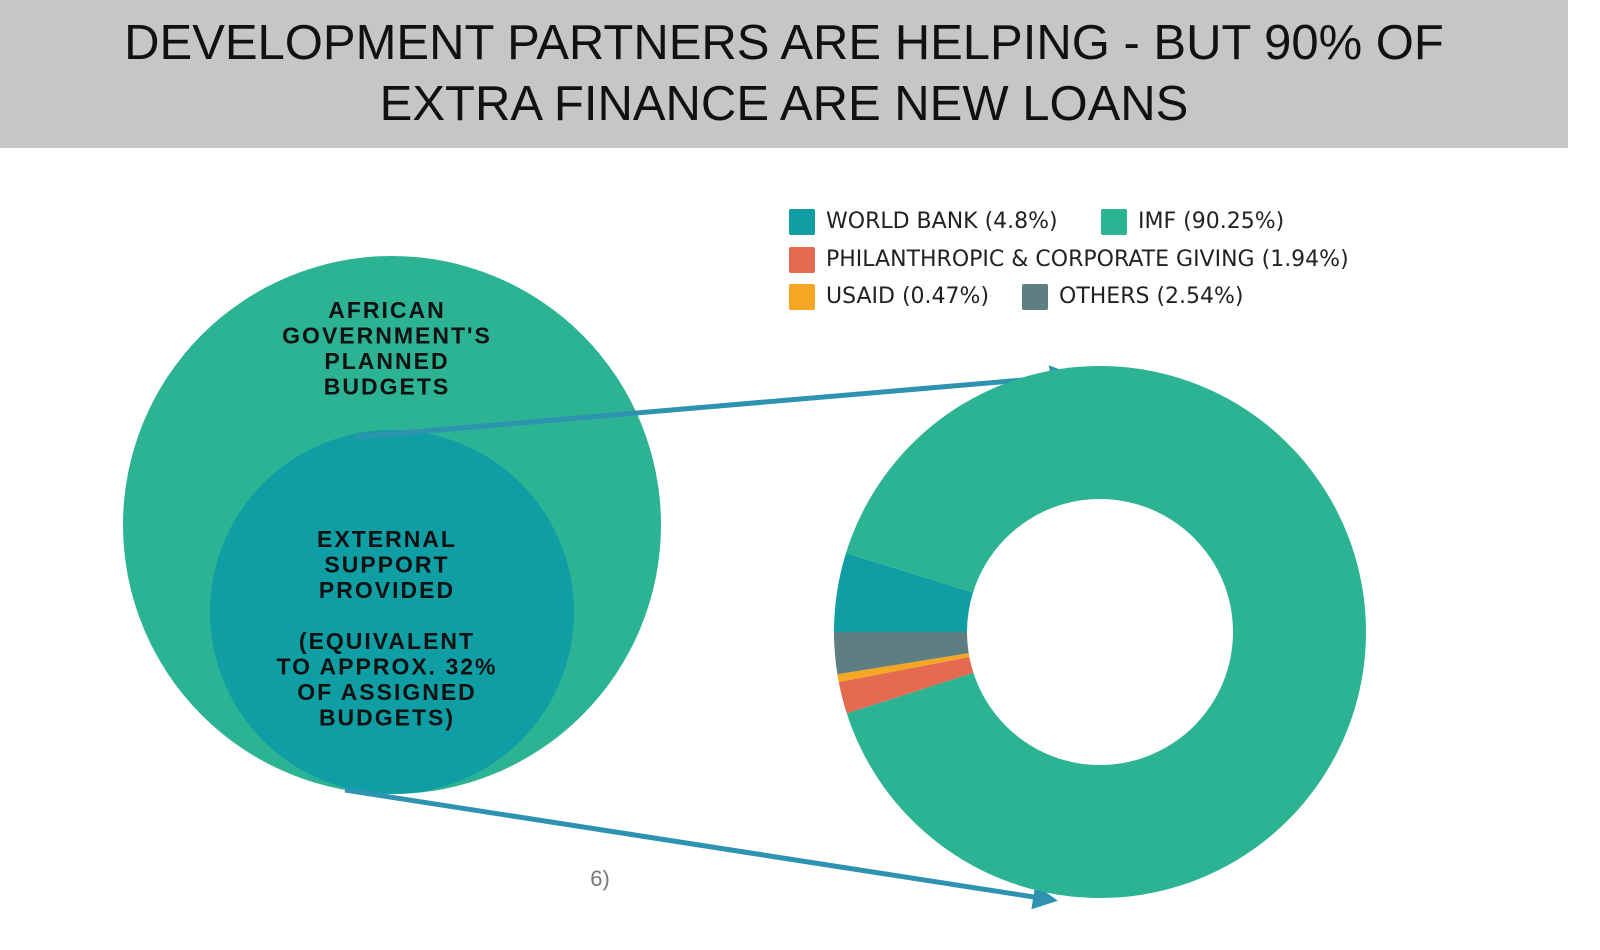  Describe the element at coordinates (1104, 296) in the screenshot. I see `legend-name: OTHERS` at that location.